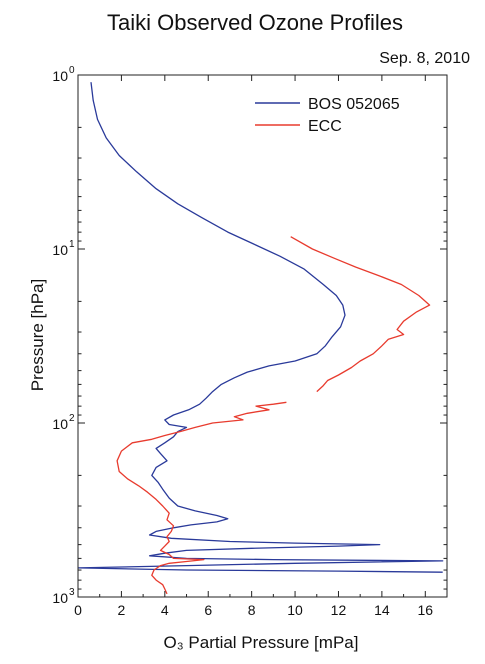 This screenshot has height=664, width=485. I want to click on chart-title: Taiki Observed Ozone Profiles, so click(255, 22).